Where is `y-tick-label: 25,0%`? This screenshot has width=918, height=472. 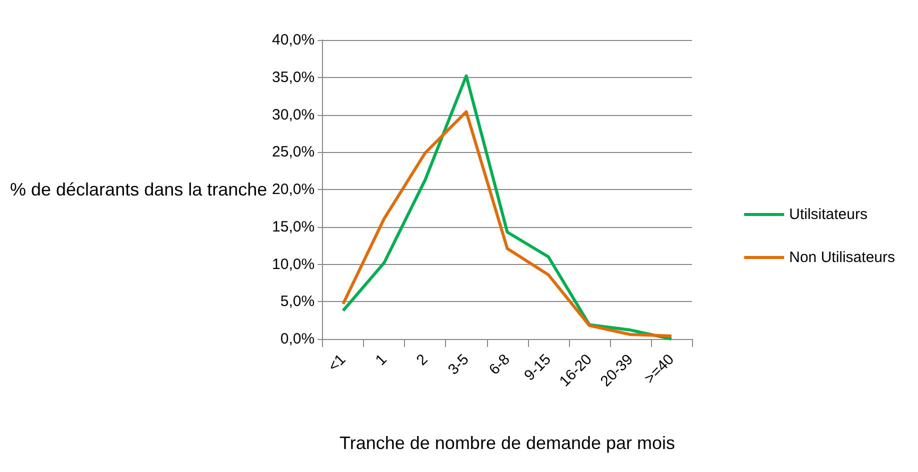
y-tick-label: 25,0% is located at coordinates (293, 152).